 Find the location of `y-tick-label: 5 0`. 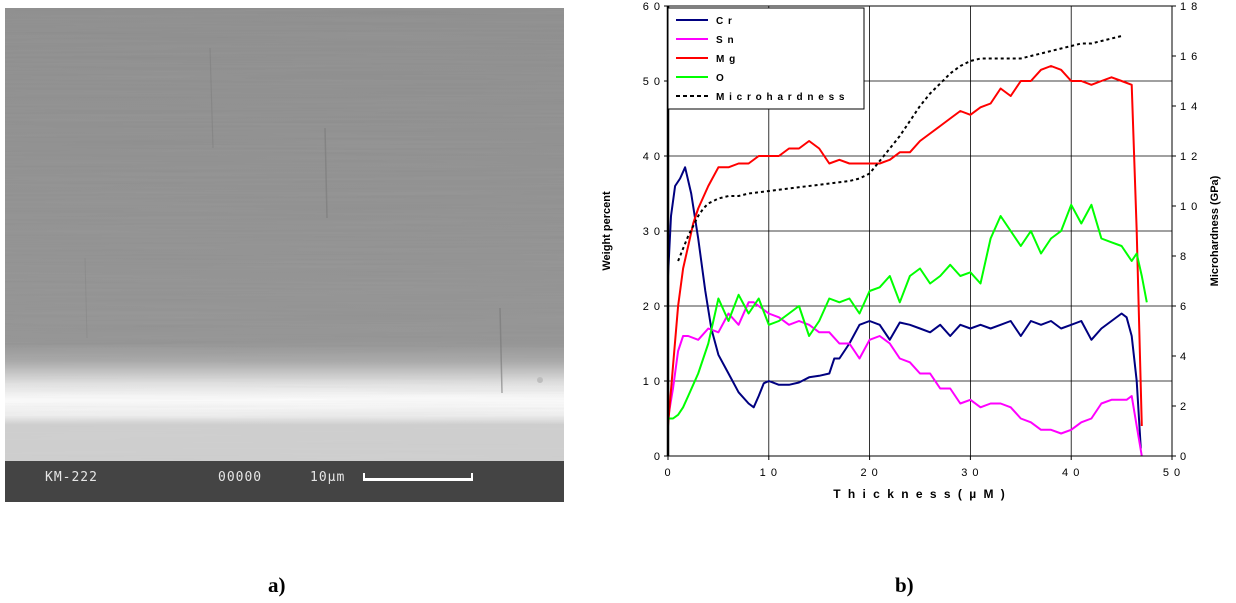

y-tick-label: 5 0 is located at coordinates (652, 82).